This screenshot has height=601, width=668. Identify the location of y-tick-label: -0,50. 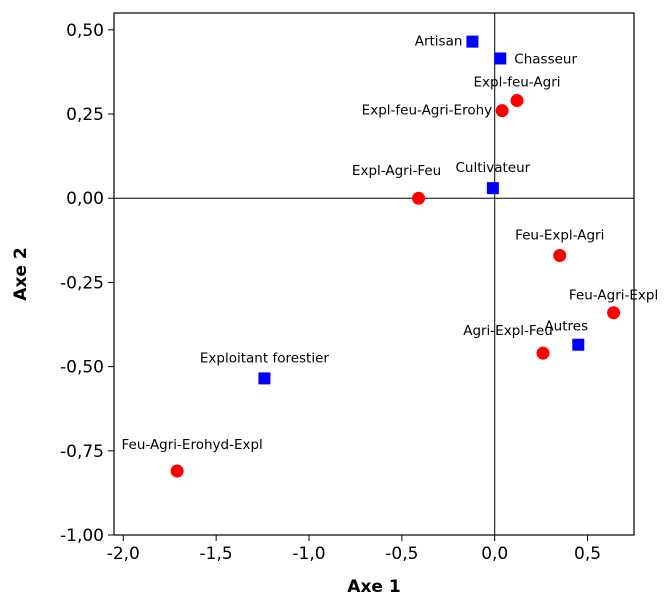
(82, 368).